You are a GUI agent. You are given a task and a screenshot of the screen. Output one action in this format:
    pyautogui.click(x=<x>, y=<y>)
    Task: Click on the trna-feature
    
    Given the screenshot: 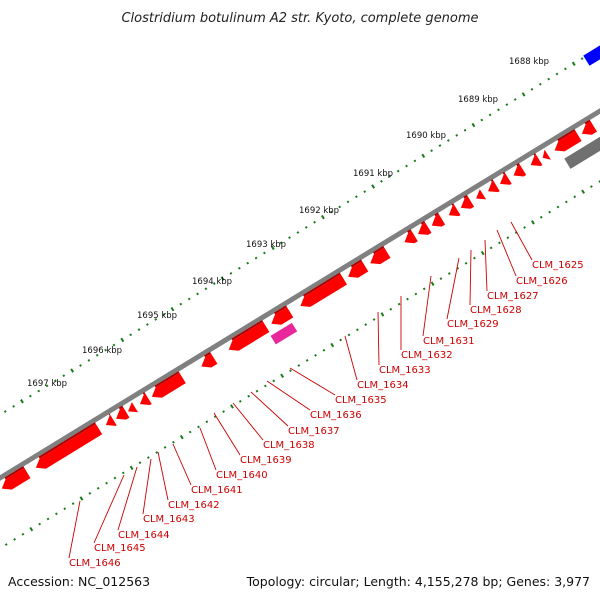 What is the action you would take?
    pyautogui.click(x=284, y=333)
    